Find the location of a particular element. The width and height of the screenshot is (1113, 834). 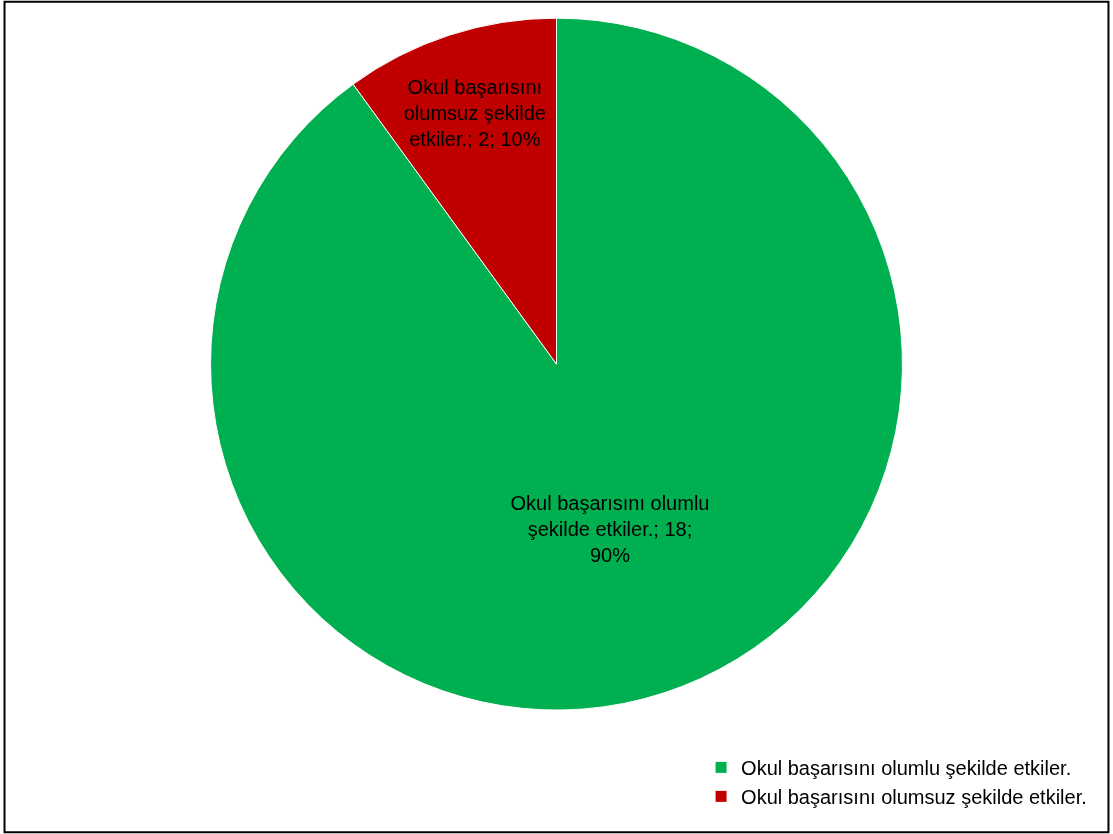

legend-label: Okul başarısını olumlu şekilde etkiler. is located at coordinates (906, 768).